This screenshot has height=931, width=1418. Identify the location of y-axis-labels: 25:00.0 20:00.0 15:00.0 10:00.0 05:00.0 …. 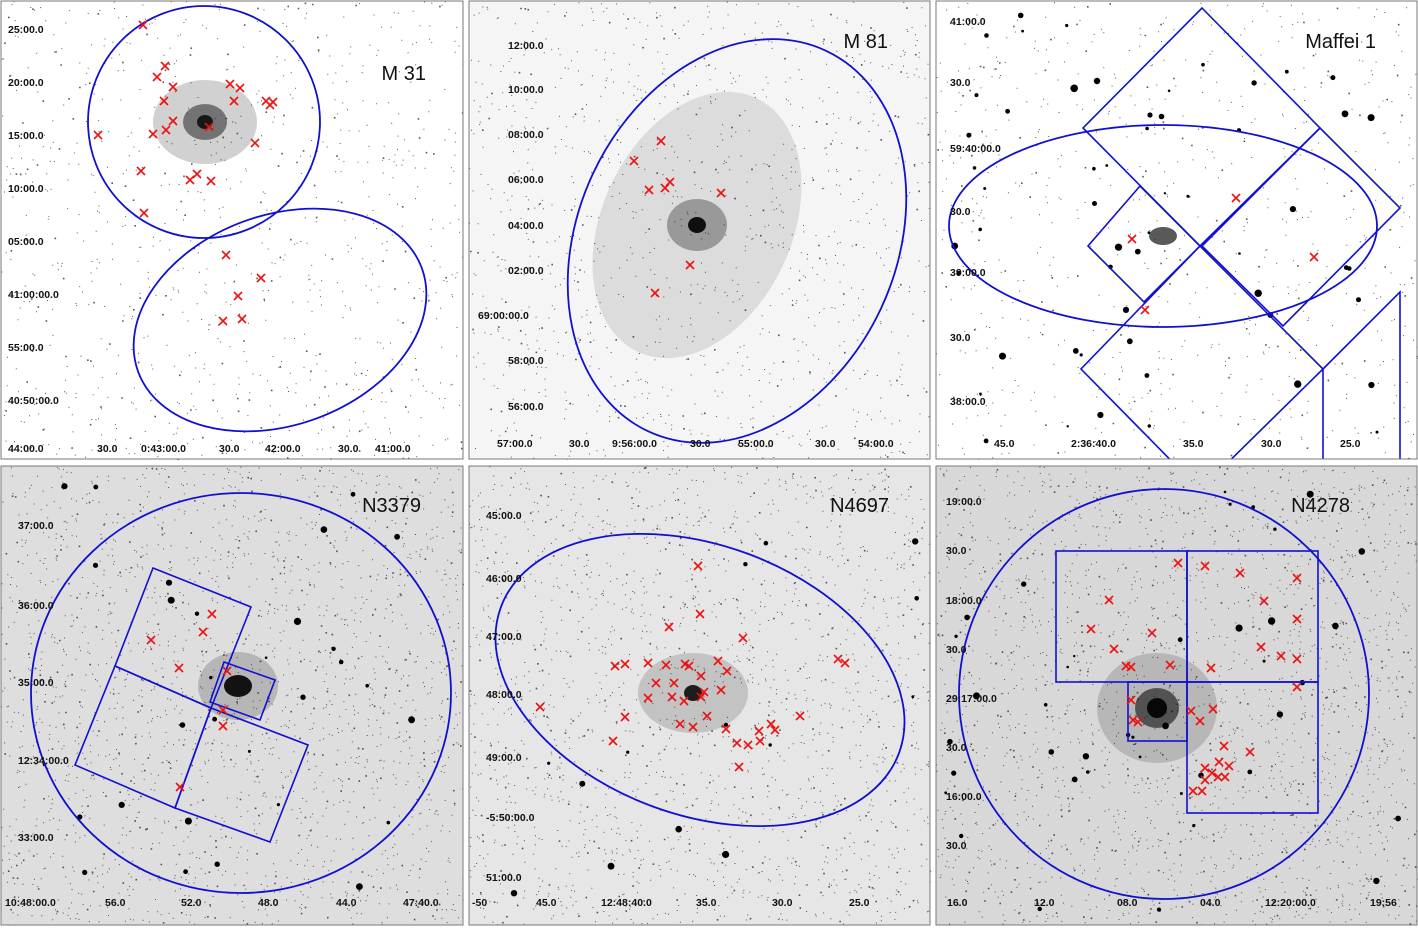
(33, 215).